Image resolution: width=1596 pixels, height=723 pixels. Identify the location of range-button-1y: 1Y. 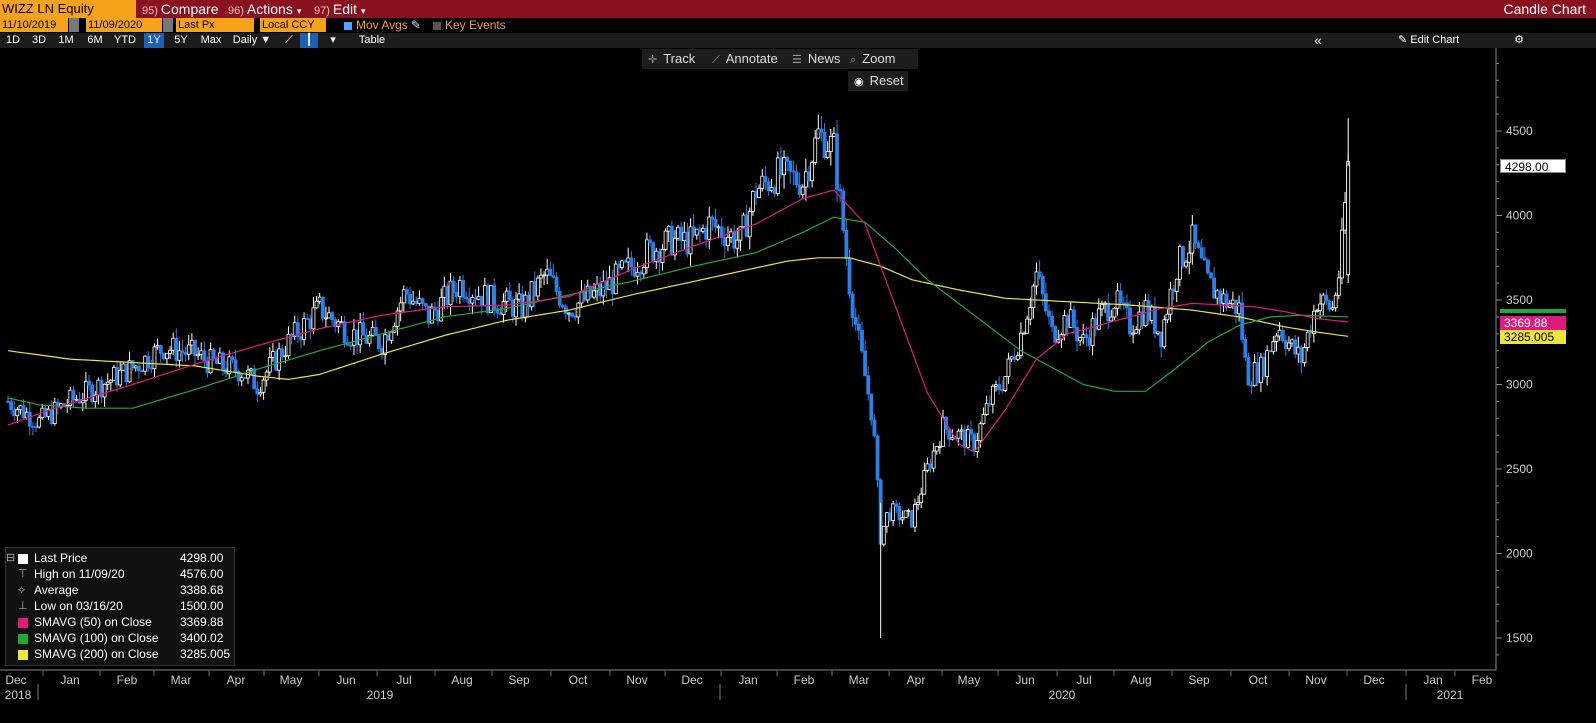
(154, 40).